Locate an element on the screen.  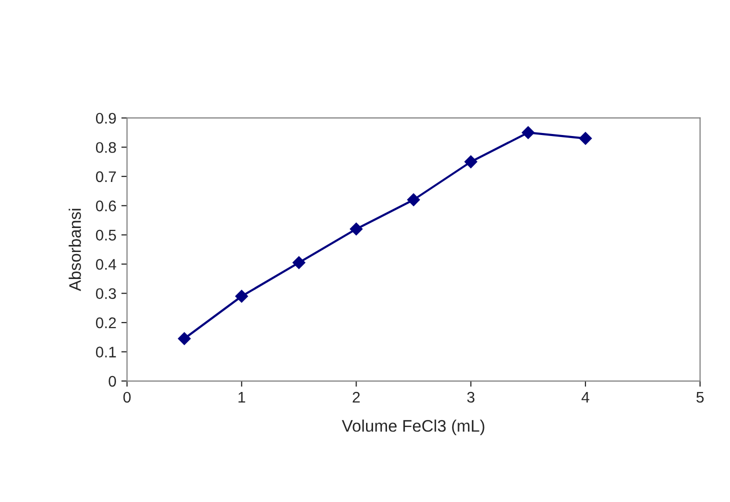
y-tick-label: 0.6 is located at coordinates (106, 206).